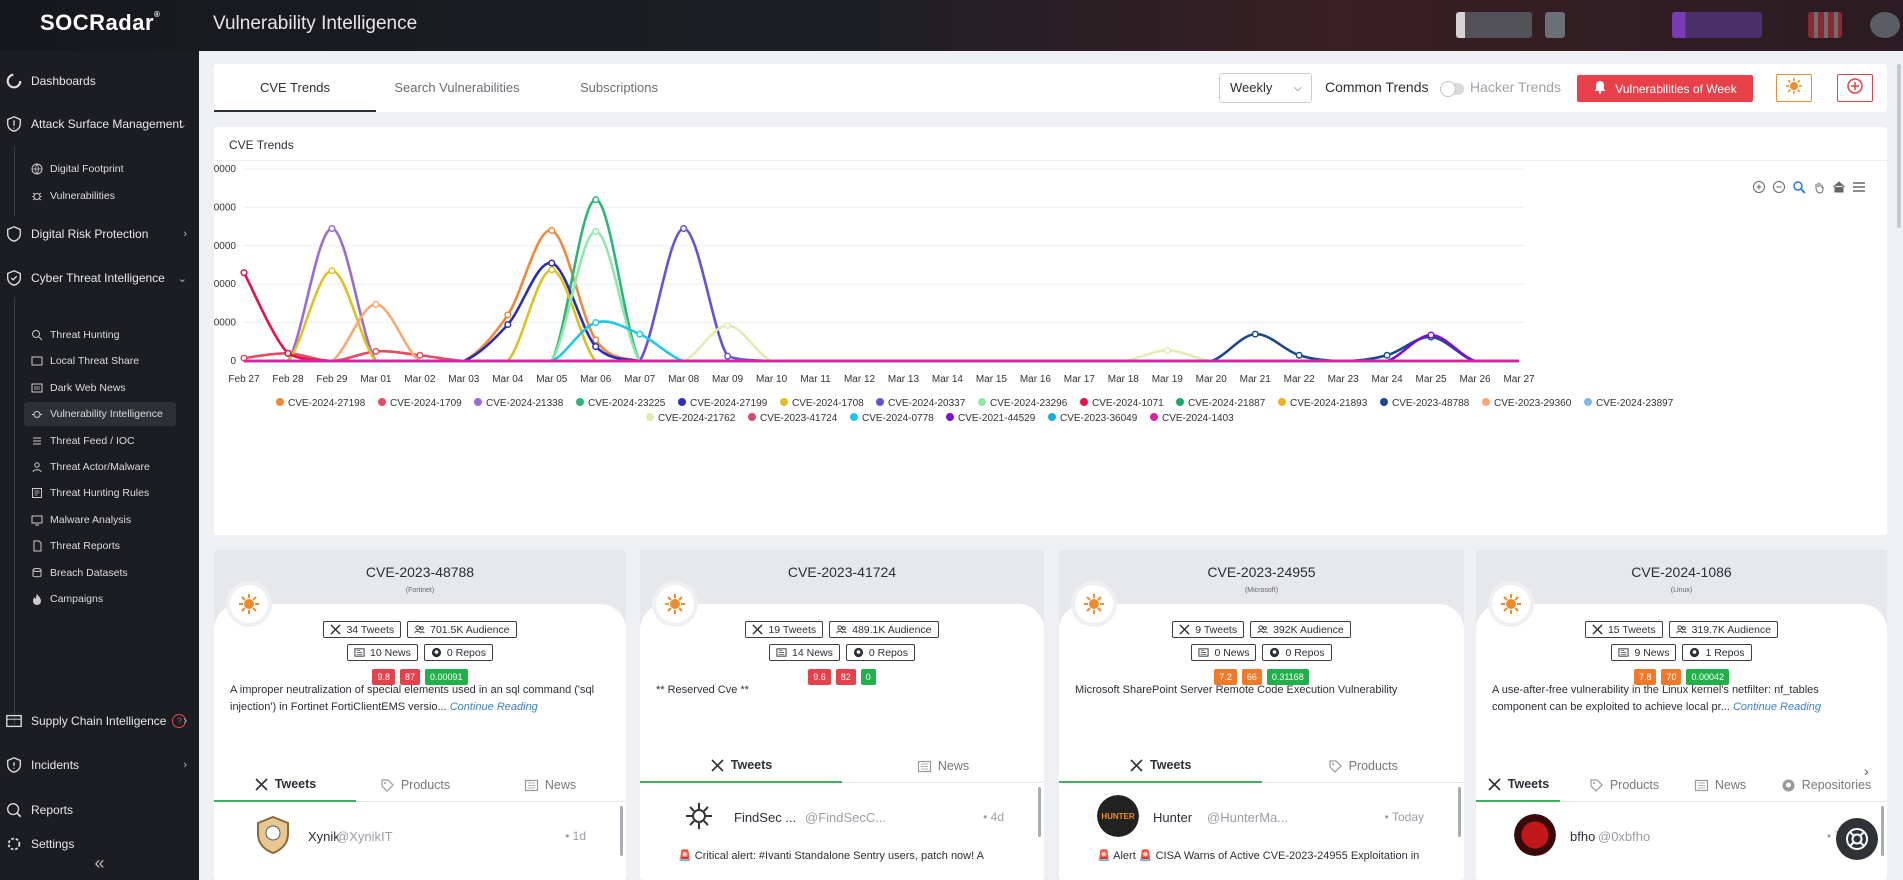  Describe the element at coordinates (1799, 187) in the screenshot. I see `selection-zoom-icon` at that location.